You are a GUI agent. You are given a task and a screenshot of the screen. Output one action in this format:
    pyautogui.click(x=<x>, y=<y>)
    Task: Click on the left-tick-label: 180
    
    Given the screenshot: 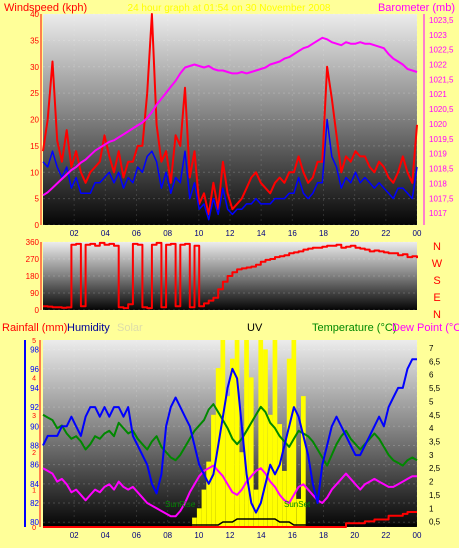 What is the action you would take?
    pyautogui.click(x=33, y=276)
    